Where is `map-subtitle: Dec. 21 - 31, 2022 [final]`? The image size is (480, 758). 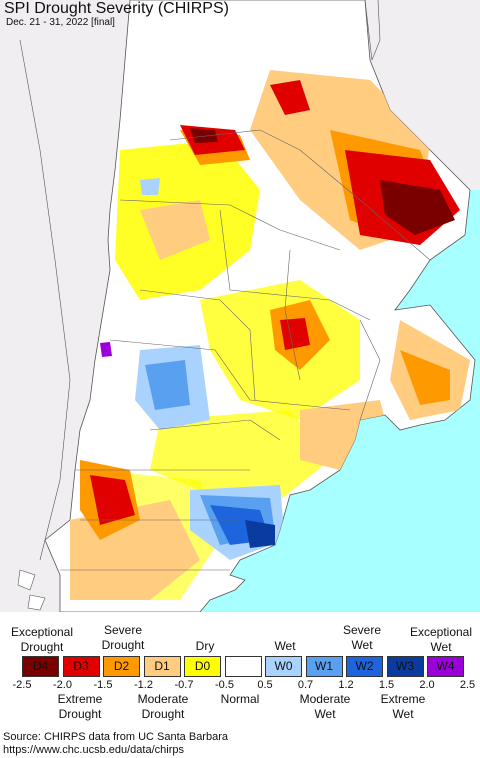
map-subtitle: Dec. 21 - 31, 2022 [final] is located at coordinates (60, 22).